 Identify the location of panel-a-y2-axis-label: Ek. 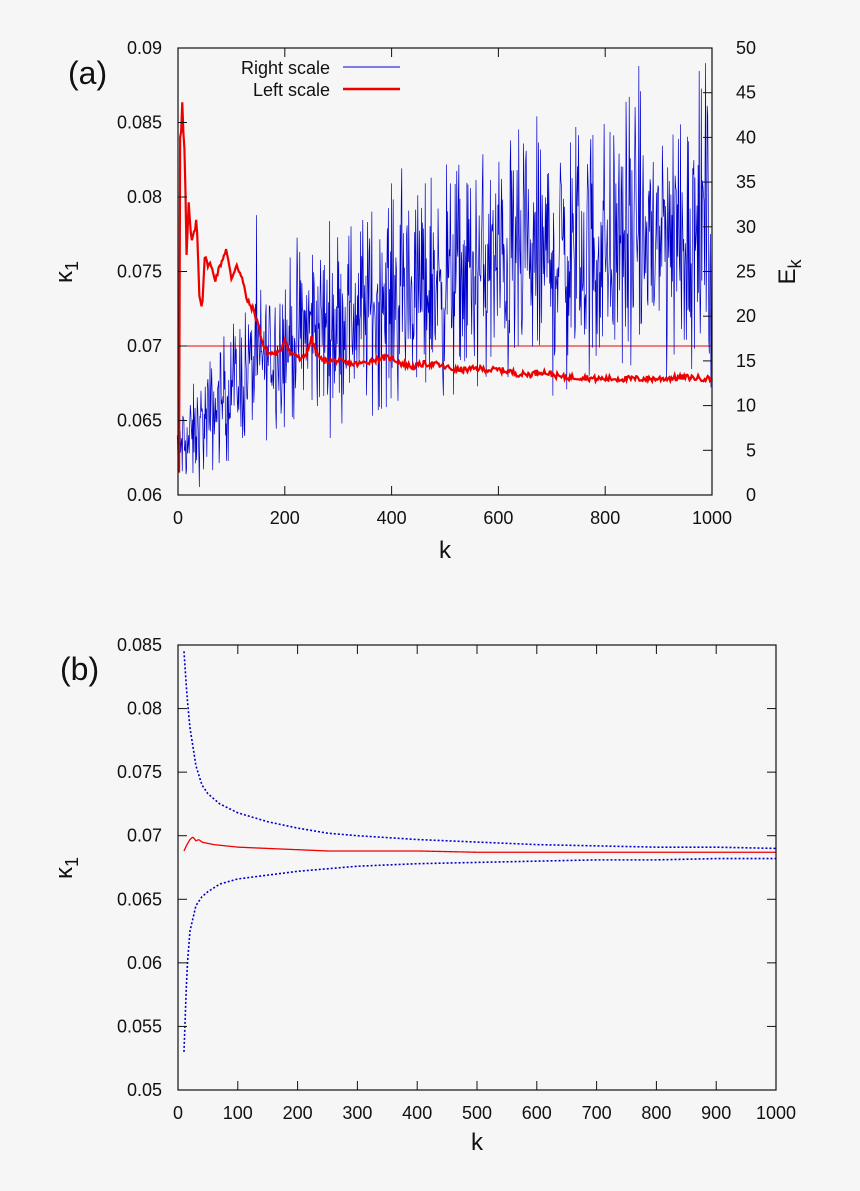
(789, 271).